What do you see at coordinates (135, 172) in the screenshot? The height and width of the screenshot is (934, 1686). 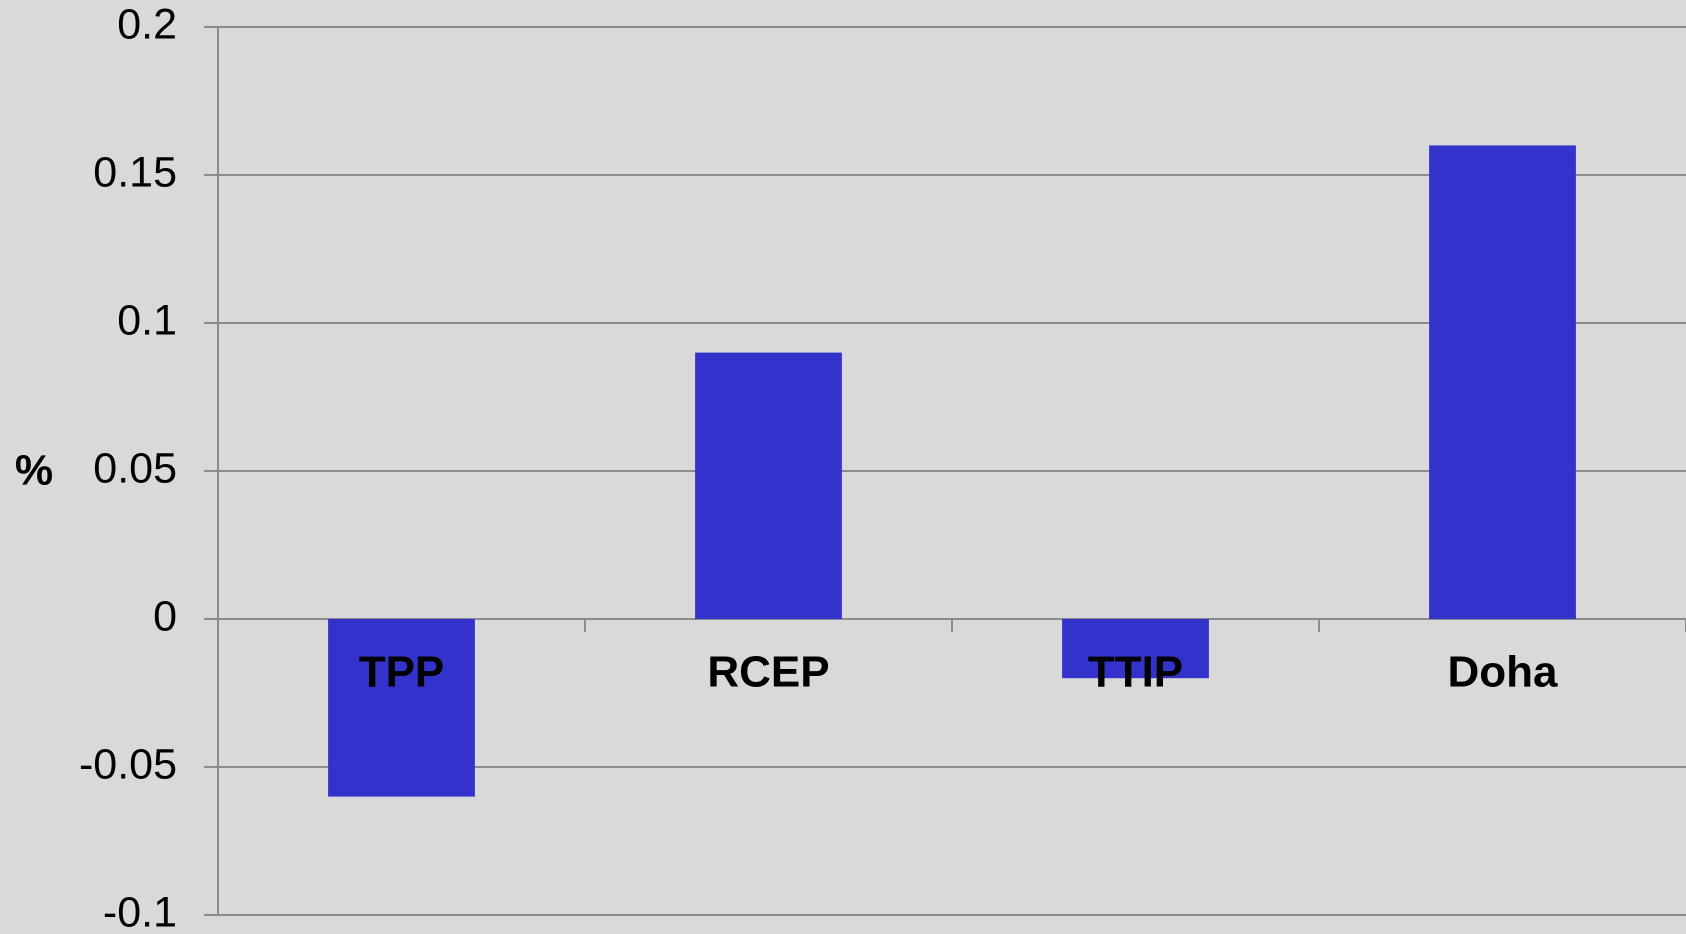 I see `y-tick-label: 0.15` at bounding box center [135, 172].